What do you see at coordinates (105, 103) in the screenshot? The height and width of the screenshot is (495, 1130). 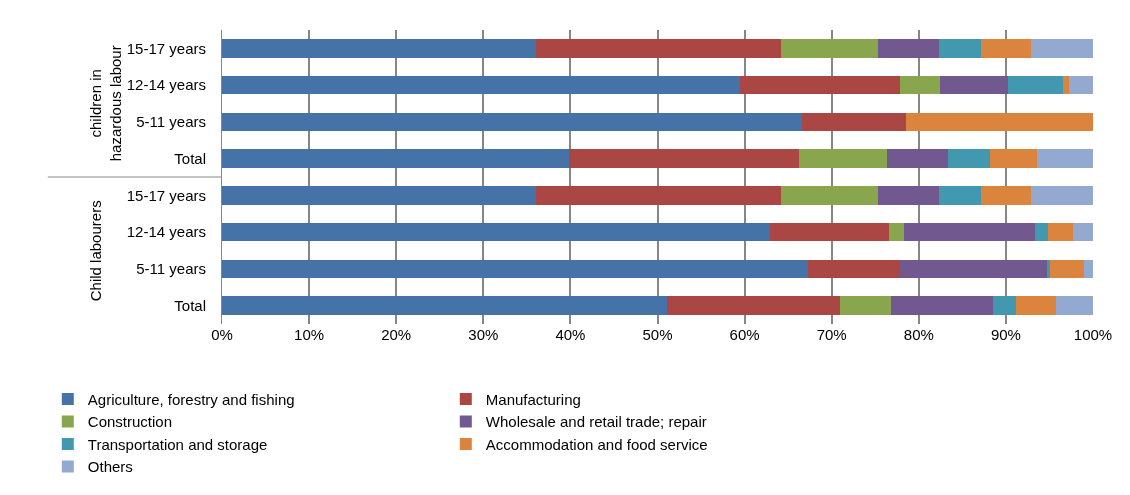 I see `text: children in hazardous labour` at bounding box center [105, 103].